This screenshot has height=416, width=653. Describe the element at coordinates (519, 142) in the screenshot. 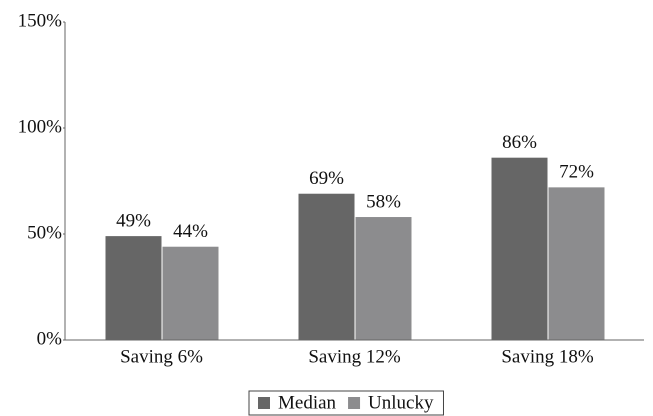

I see `value-label: 86%` at that location.